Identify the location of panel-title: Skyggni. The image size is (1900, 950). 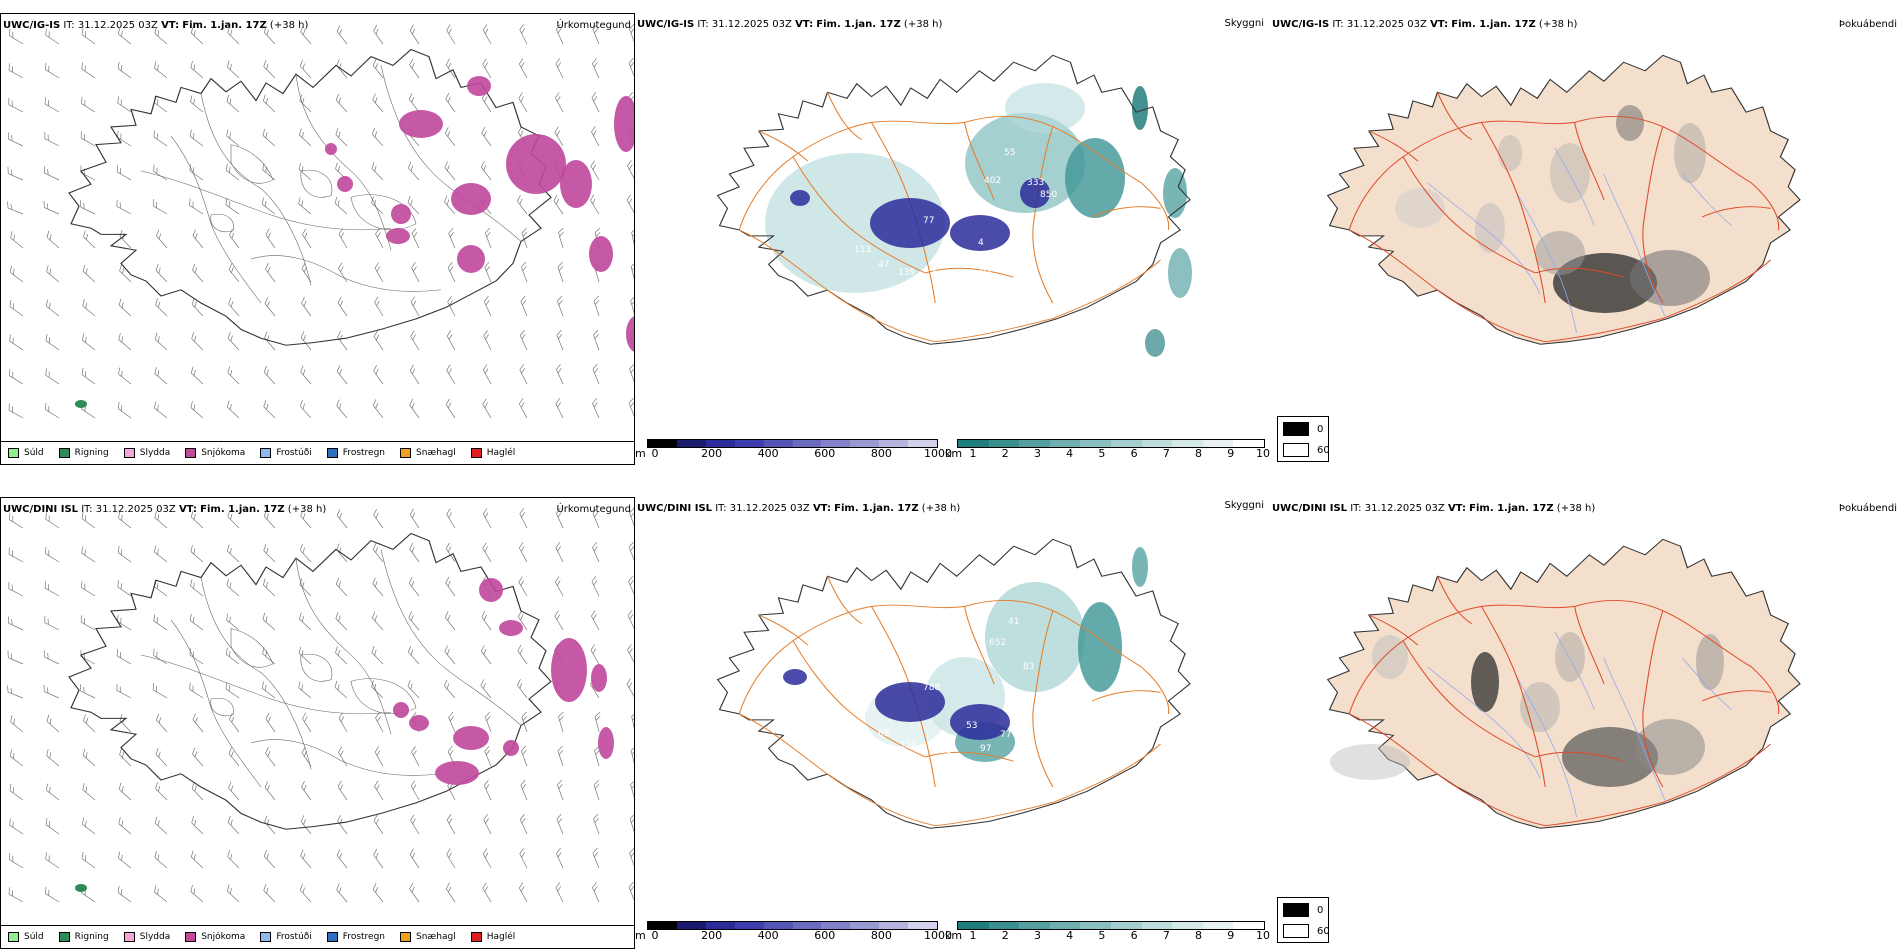
(1244, 505).